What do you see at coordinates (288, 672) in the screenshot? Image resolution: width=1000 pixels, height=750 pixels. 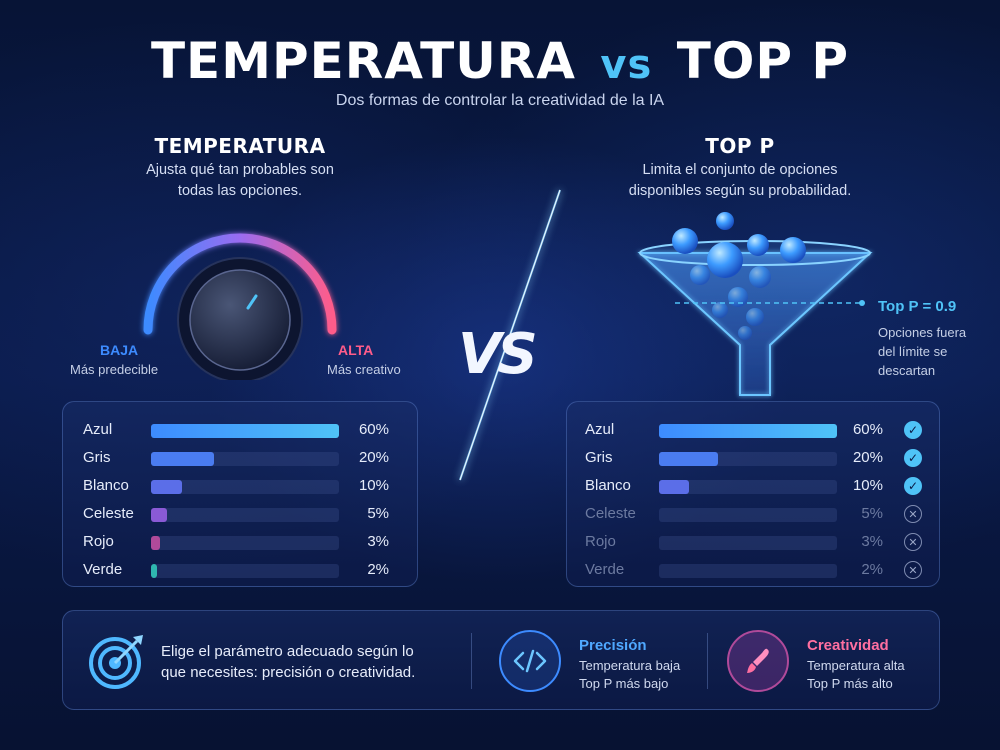 I see `bottom-tip-line2: que necesites: precisión o creatividad.` at bounding box center [288, 672].